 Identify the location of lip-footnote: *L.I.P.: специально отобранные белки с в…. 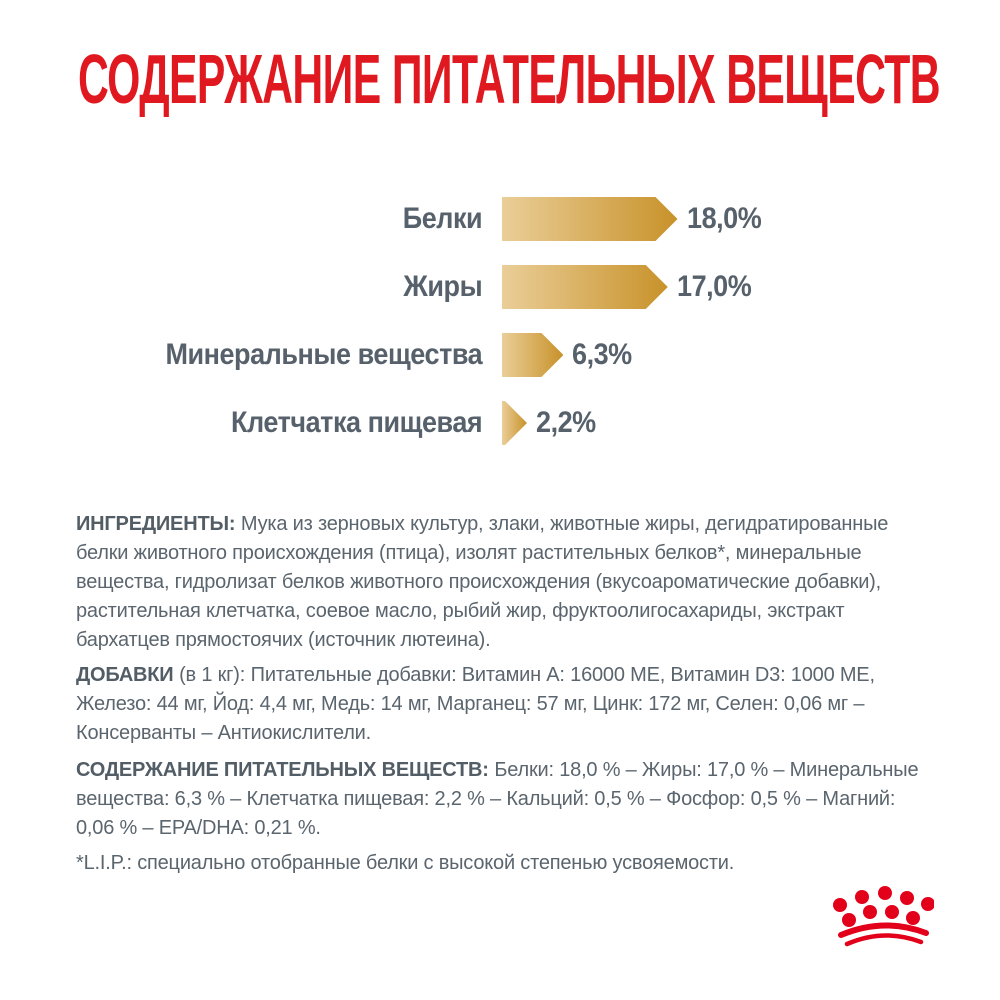
(405, 863).